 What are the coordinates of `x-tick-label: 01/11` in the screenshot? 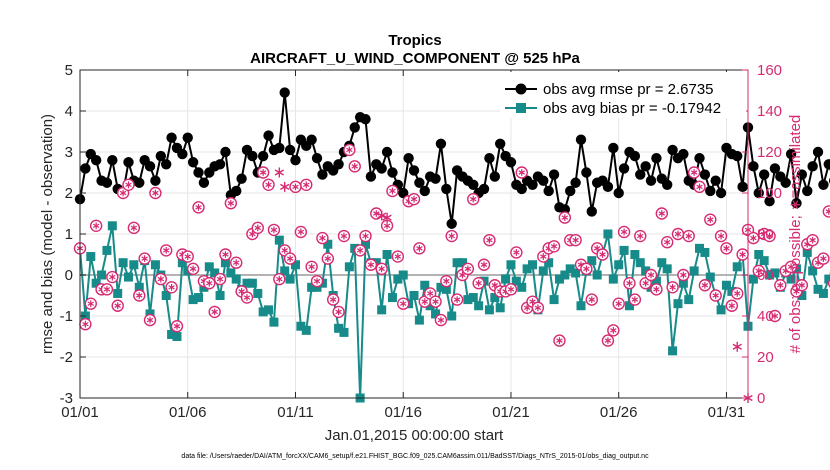 It's located at (295, 412).